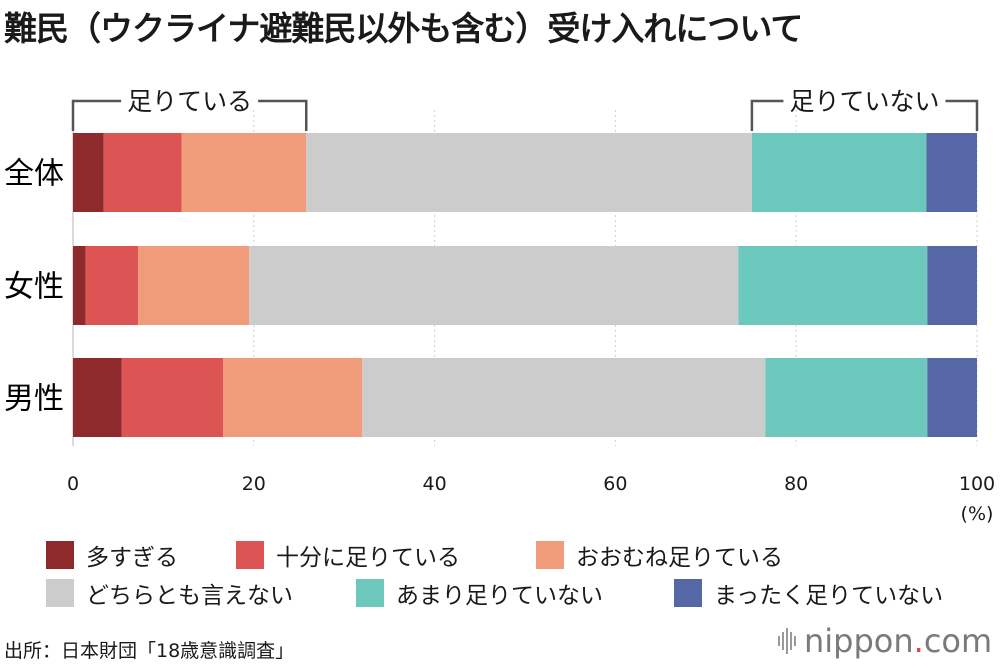 The image size is (1000, 672). Describe the element at coordinates (403, 28) in the screenshot. I see `chart-title: 難民（ウクライナ避難民以外も含む）受け入れについて` at that location.